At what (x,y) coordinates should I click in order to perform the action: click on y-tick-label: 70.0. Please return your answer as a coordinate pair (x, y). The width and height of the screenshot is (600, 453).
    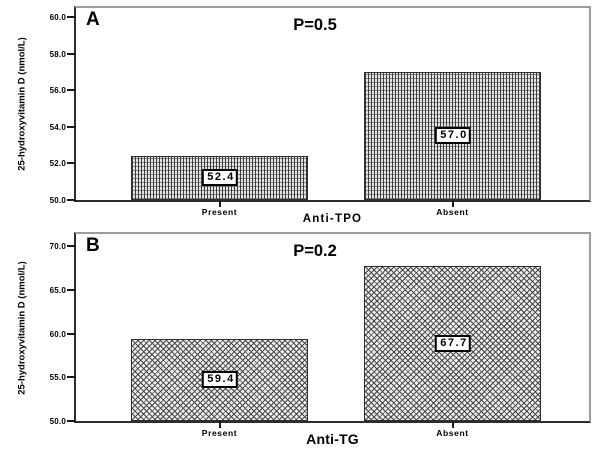
    Looking at the image, I should click on (57, 247).